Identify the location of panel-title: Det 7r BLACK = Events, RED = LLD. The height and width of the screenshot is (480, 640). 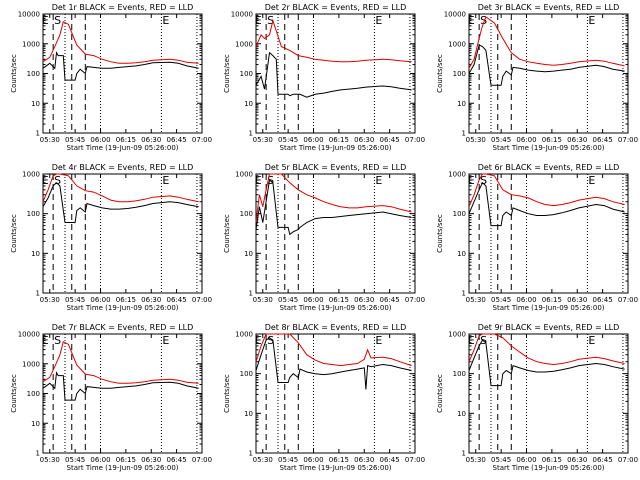
(123, 327).